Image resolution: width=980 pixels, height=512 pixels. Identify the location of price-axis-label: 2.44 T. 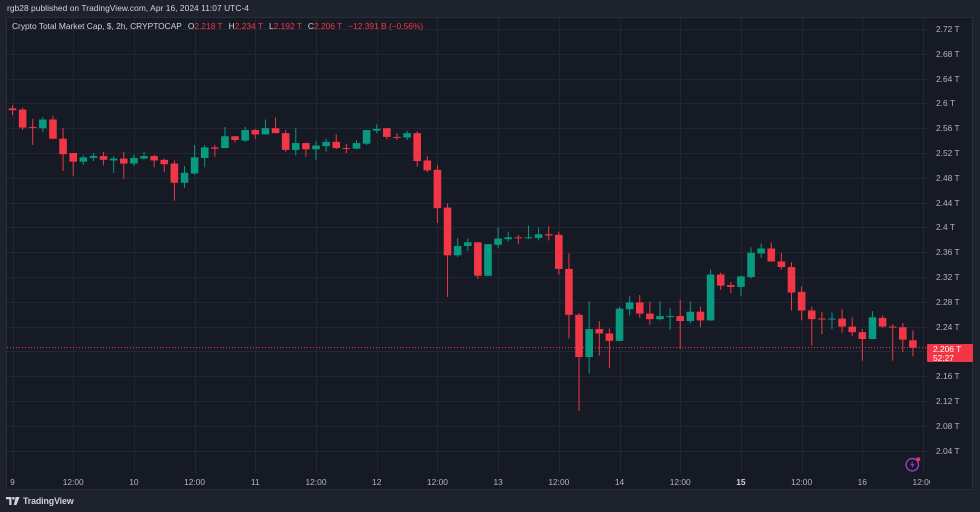
(948, 202).